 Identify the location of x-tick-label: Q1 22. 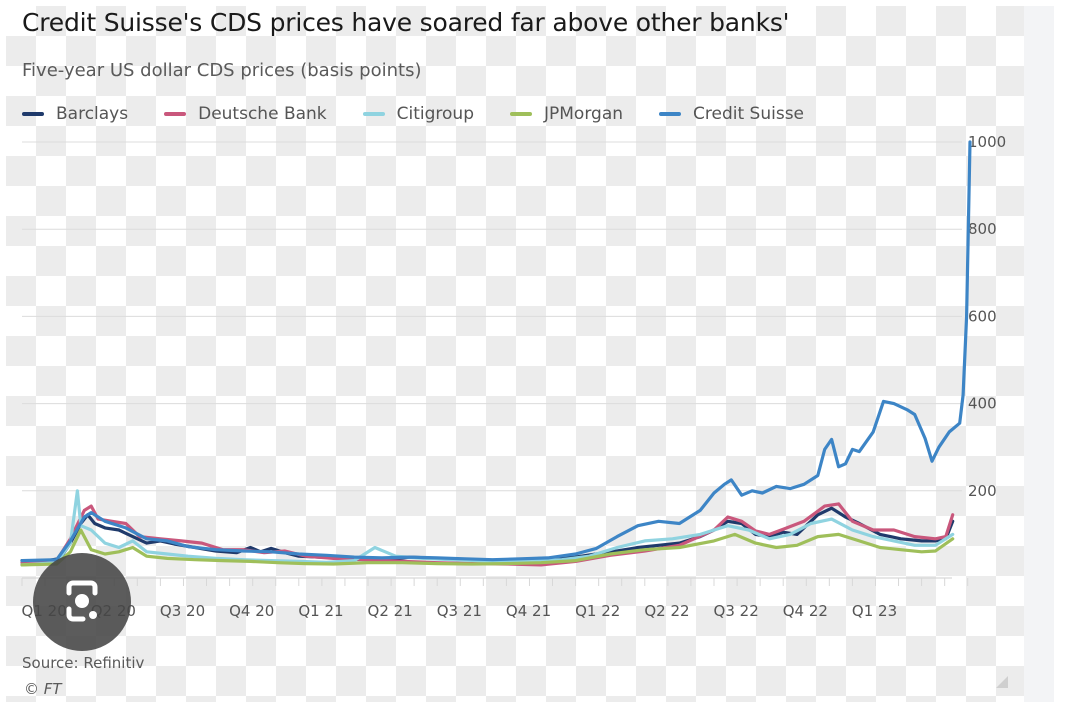
(597, 611).